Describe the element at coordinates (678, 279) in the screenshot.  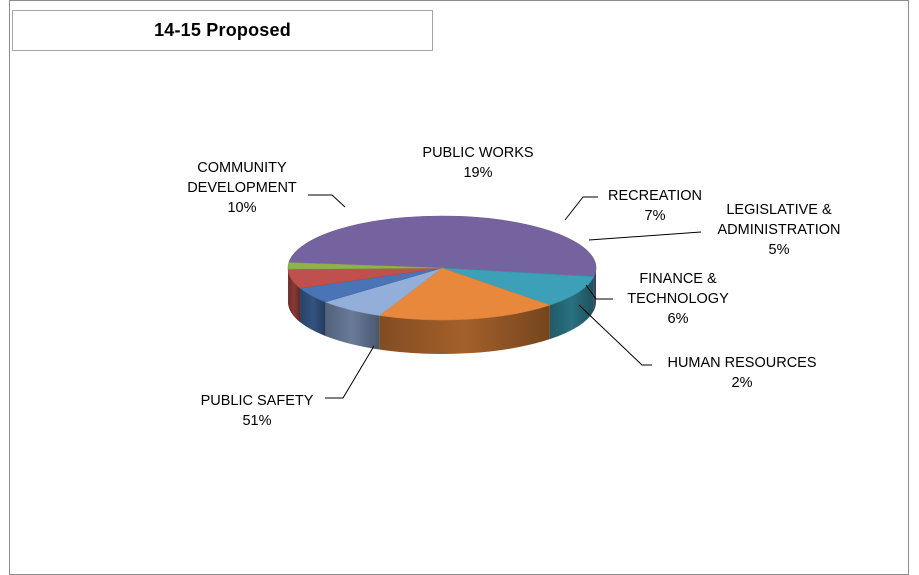
I see `category-label: FINANCE &` at that location.